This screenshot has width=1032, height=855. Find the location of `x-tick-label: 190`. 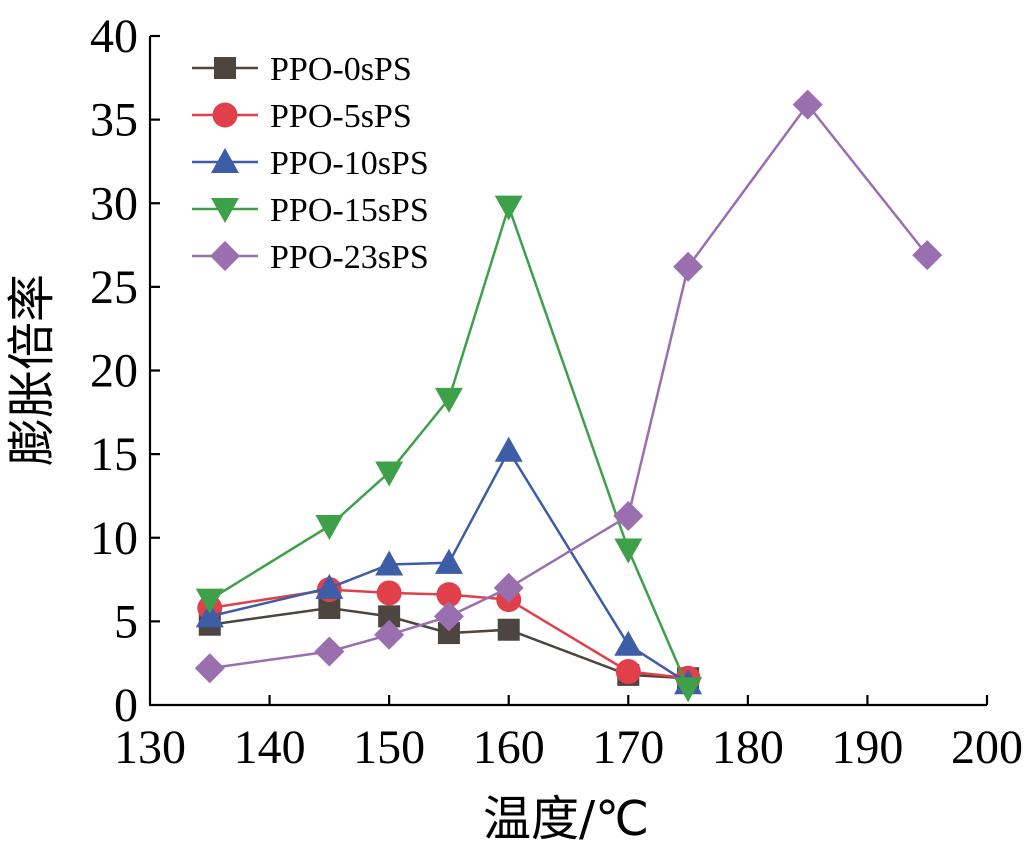

x-tick-label: 190 is located at coordinates (867, 747).